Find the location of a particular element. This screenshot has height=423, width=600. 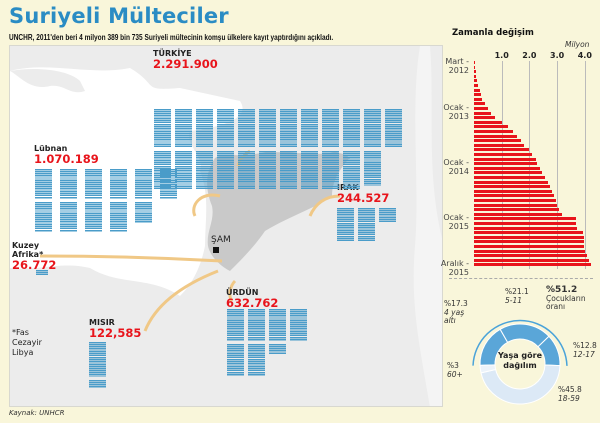

country-egypt: MISIR 122,585 is located at coordinates (115, 328).